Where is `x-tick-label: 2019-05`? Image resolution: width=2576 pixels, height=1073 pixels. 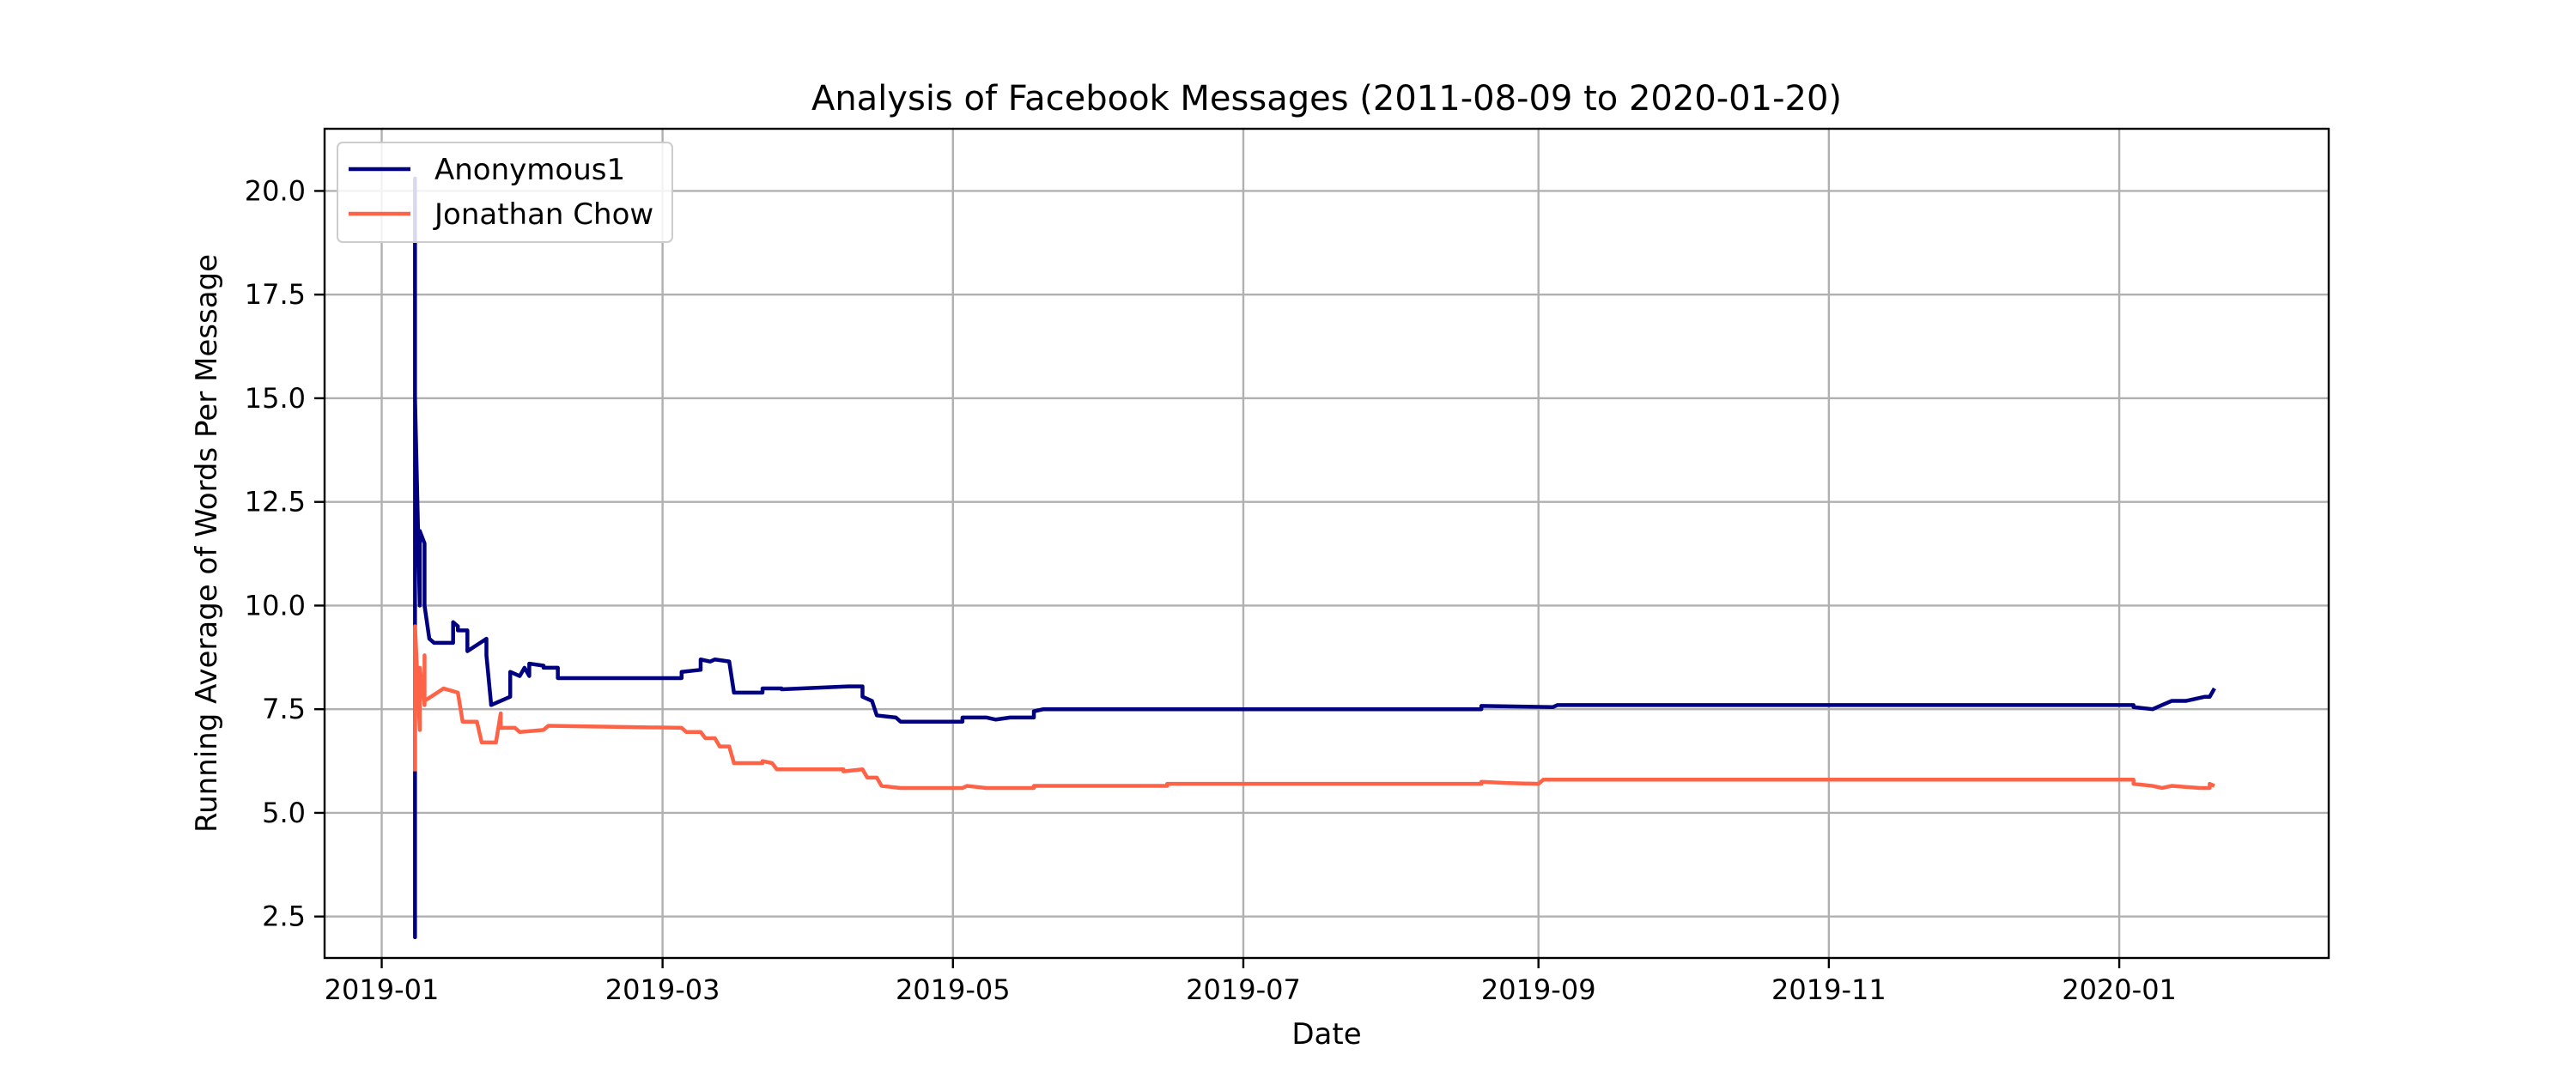
x-tick-label: 2019-05 is located at coordinates (954, 989).